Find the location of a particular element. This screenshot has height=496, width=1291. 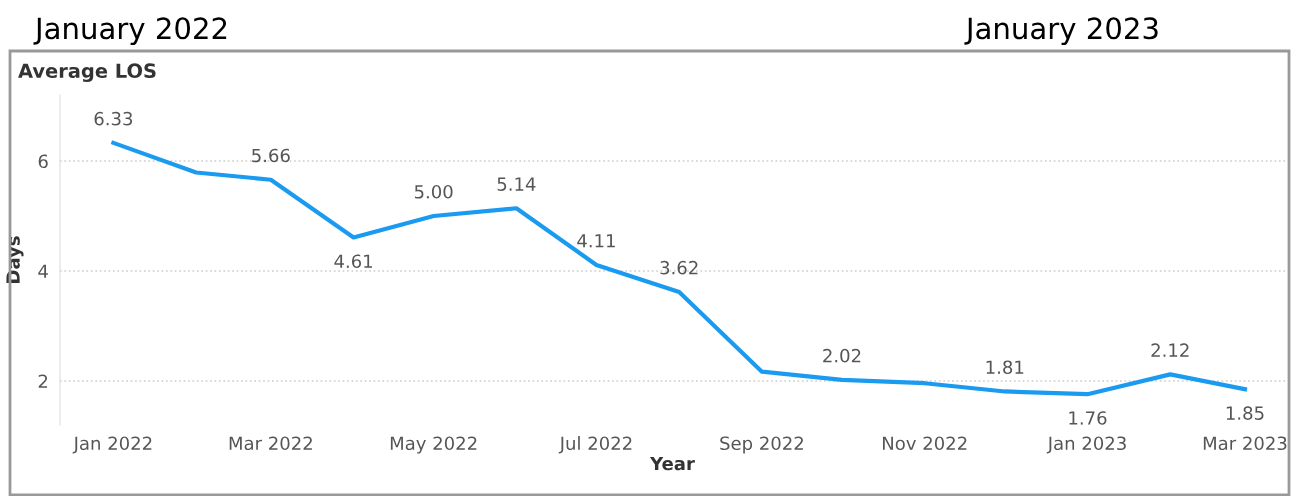

x-axis-title: Year is located at coordinates (672, 463).